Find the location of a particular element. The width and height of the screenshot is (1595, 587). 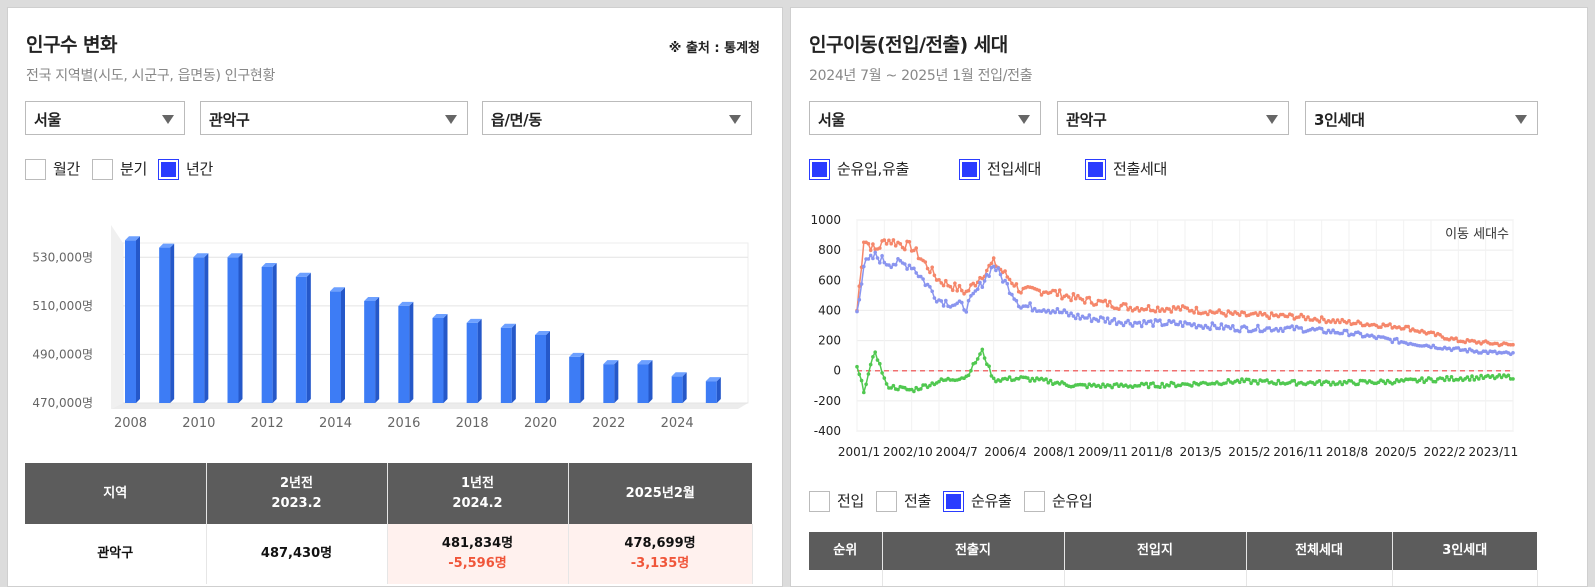

series-move-in is located at coordinates (1185, 293).